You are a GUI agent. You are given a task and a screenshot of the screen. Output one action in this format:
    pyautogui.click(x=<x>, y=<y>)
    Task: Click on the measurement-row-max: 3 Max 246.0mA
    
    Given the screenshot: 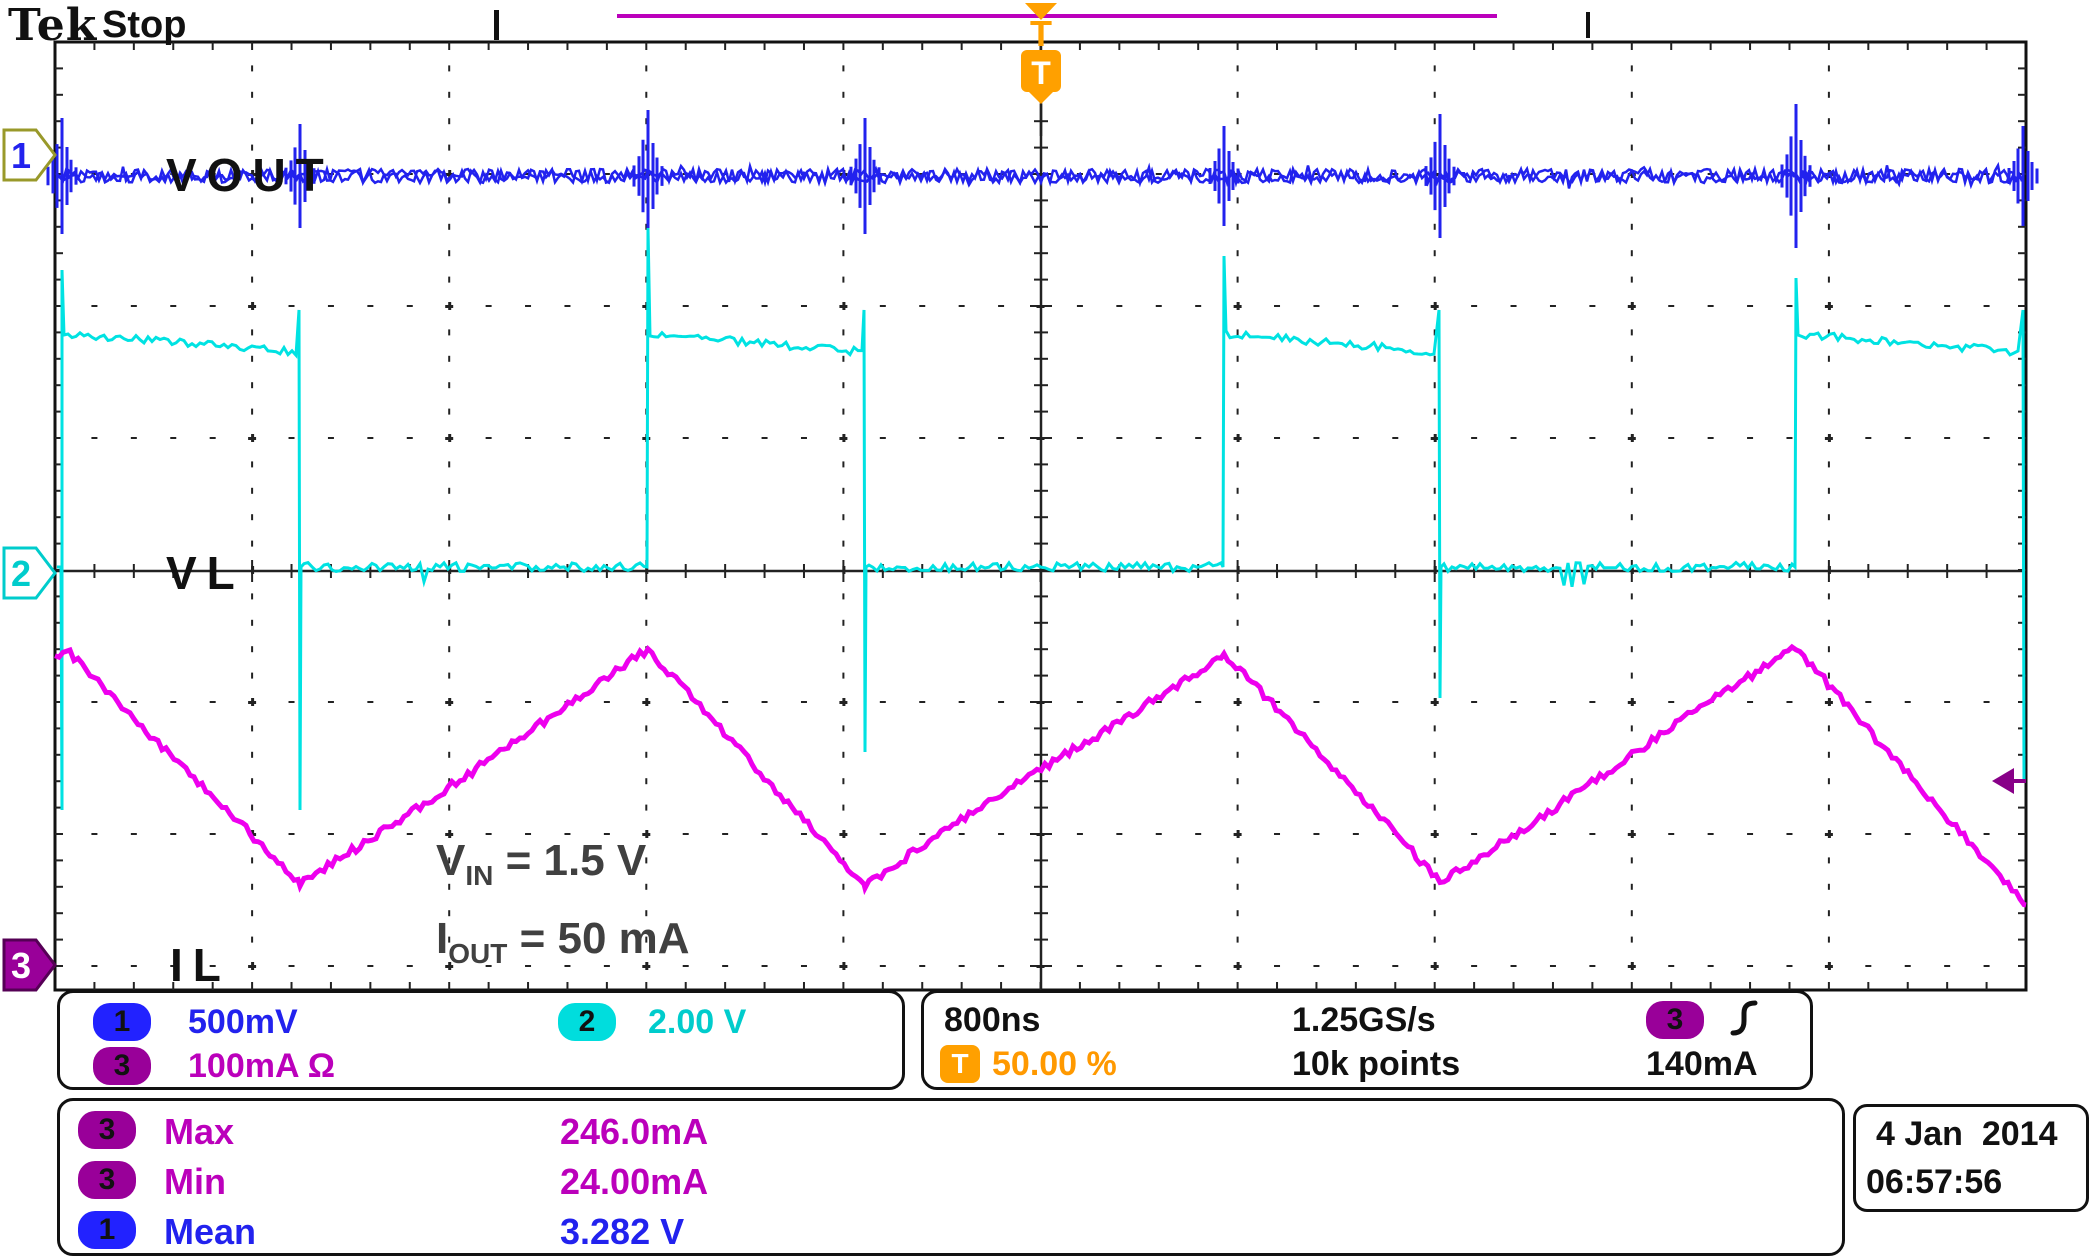 What is the action you would take?
    pyautogui.click(x=951, y=1133)
    